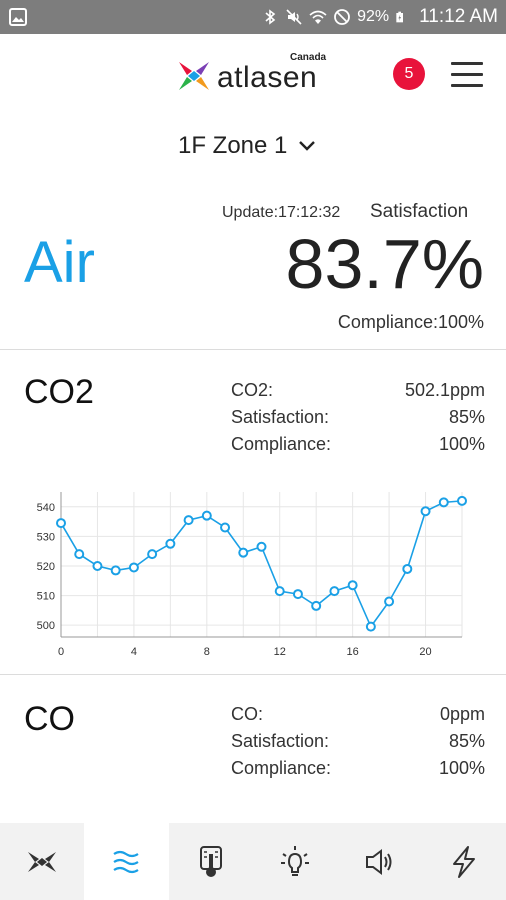 The width and height of the screenshot is (506, 900). I want to click on logo-region: Canada, so click(308, 57).